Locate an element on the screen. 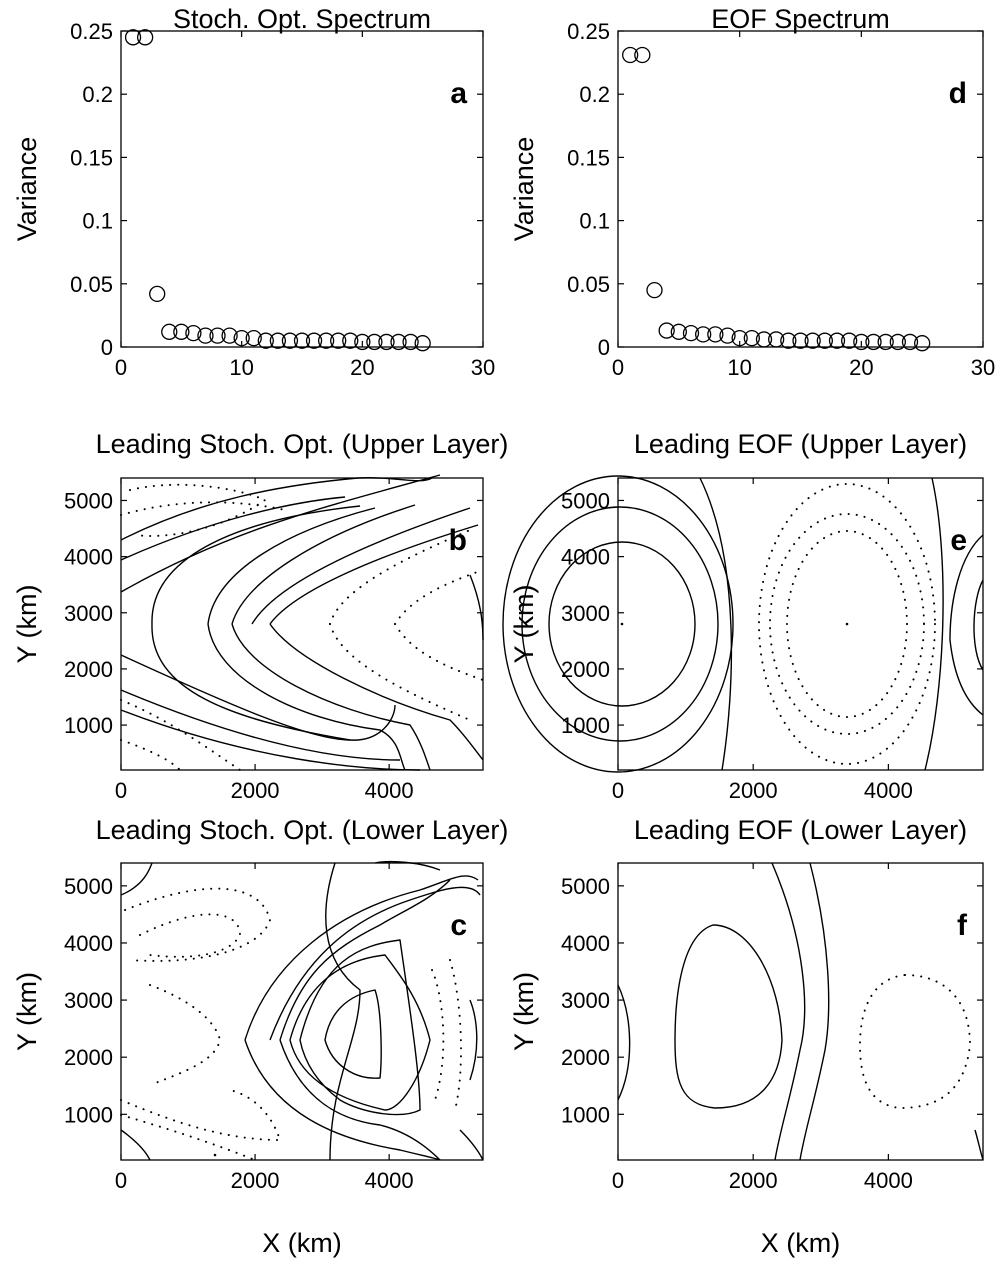 This screenshot has height=1268, width=1002. panel-letter: e is located at coordinates (958, 540).